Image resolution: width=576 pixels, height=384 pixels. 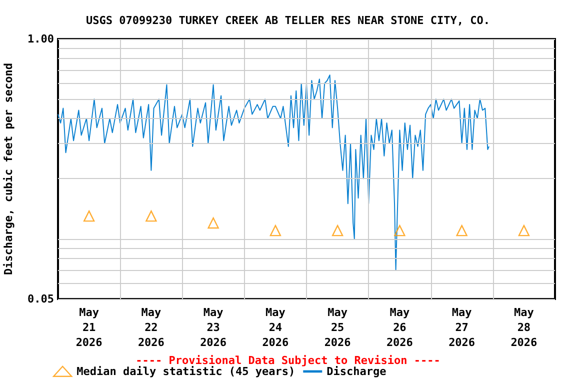 I want to click on x-tick-label: May 26 2026, so click(x=400, y=327).